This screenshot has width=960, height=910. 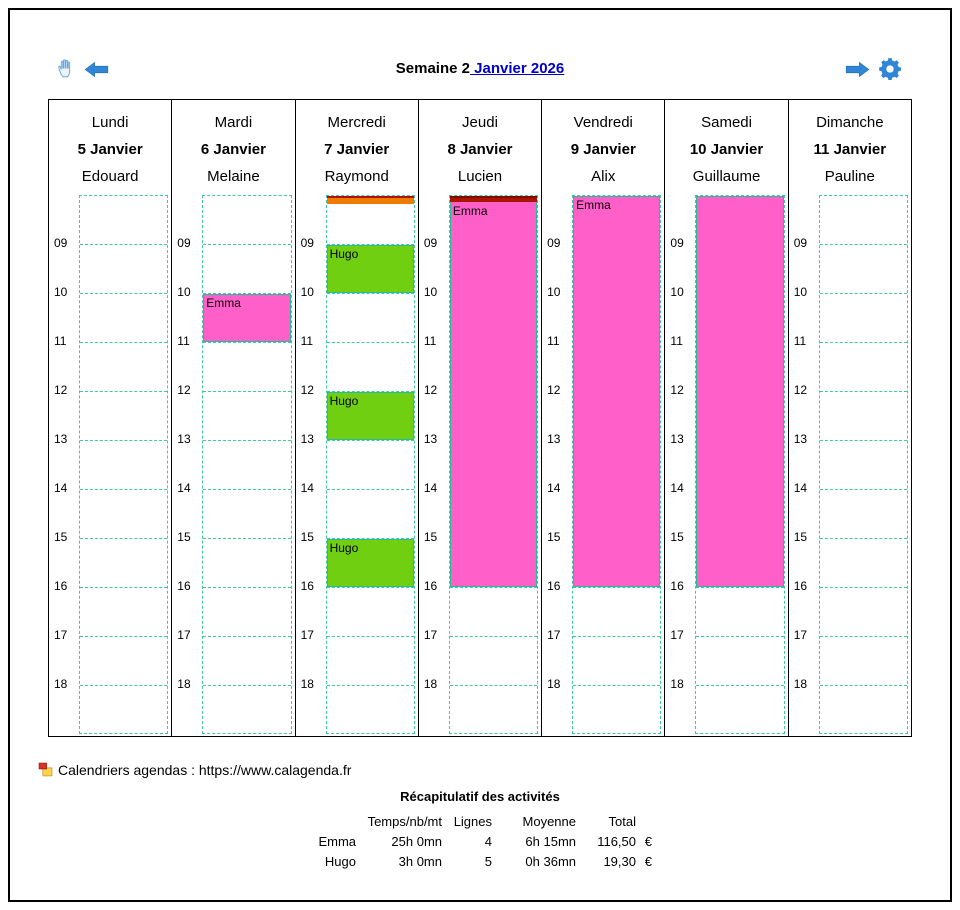 I want to click on day-date: 8 Janvier, so click(x=480, y=149).